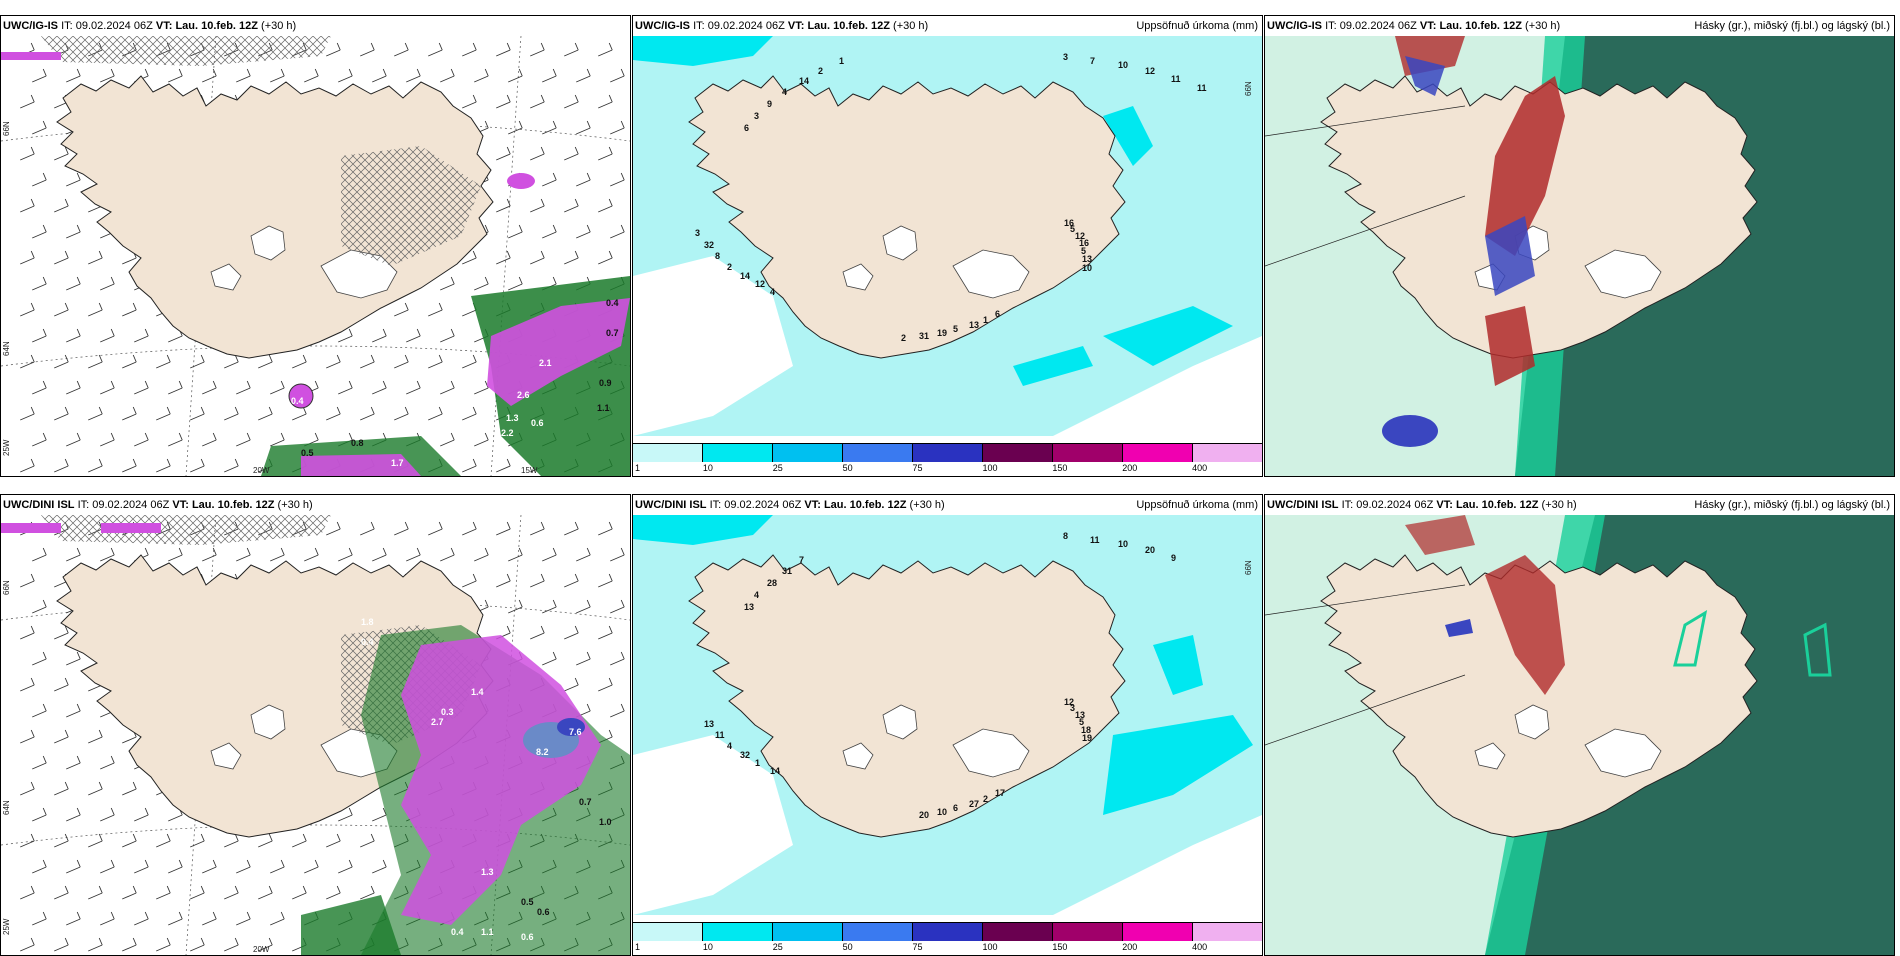  What do you see at coordinates (1069, 702) in the screenshot?
I see `value-label: 12` at bounding box center [1069, 702].